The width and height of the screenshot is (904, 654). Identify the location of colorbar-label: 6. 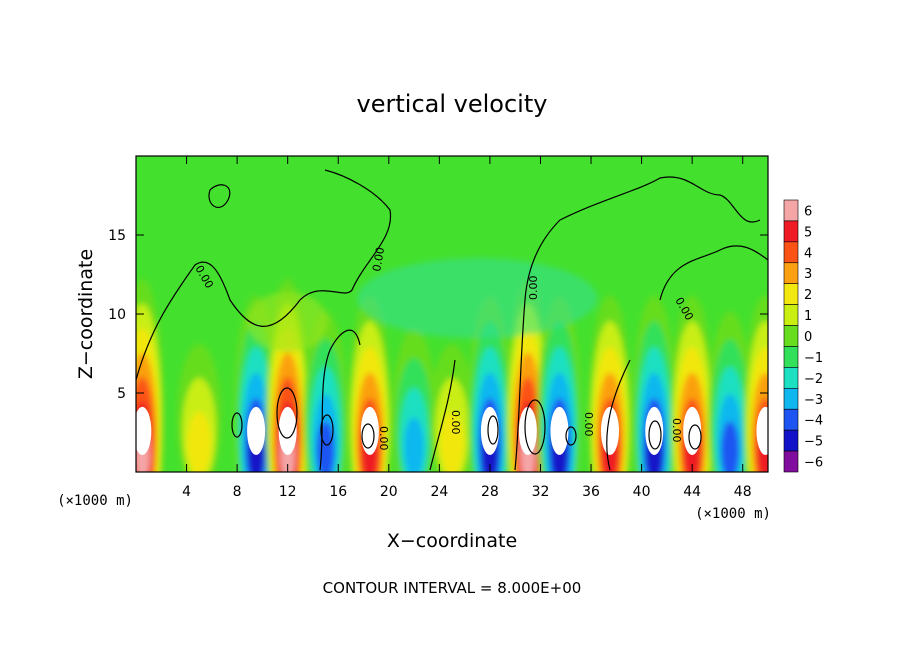
(808, 211).